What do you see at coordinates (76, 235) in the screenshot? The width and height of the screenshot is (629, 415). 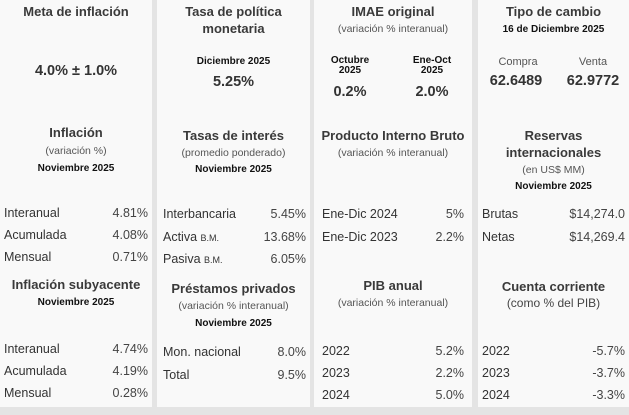 I see `inflacion-row: Acumulada 4.08%` at bounding box center [76, 235].